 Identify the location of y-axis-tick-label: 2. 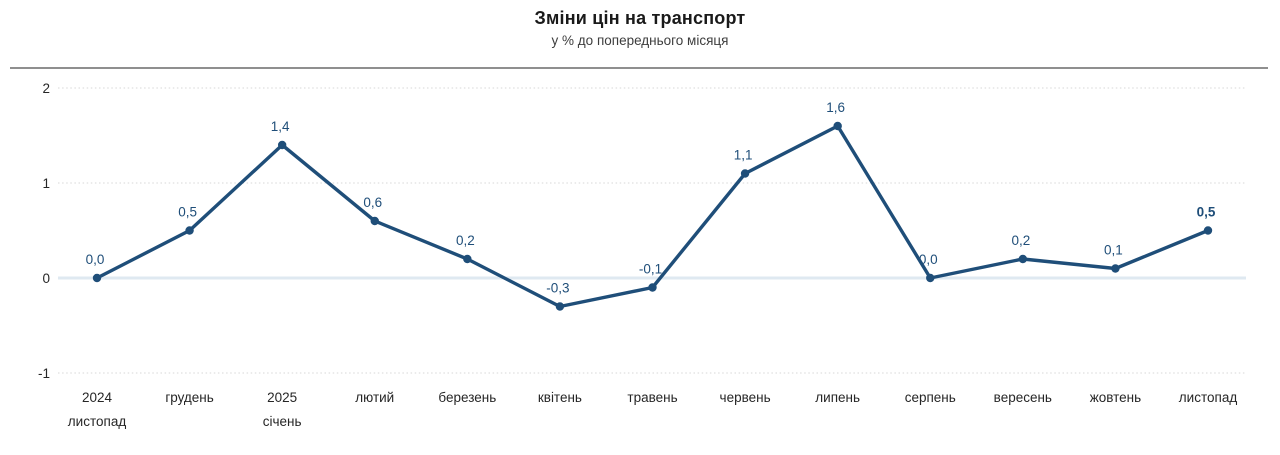
(46, 88).